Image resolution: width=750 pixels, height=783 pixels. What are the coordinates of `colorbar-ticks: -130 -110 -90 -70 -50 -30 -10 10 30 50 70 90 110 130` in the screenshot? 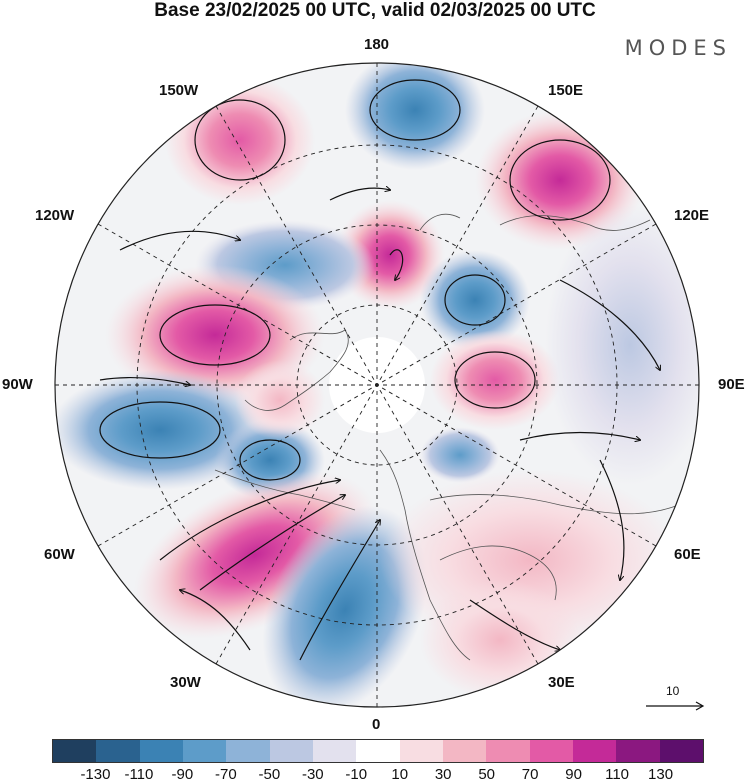 It's located at (375, 774).